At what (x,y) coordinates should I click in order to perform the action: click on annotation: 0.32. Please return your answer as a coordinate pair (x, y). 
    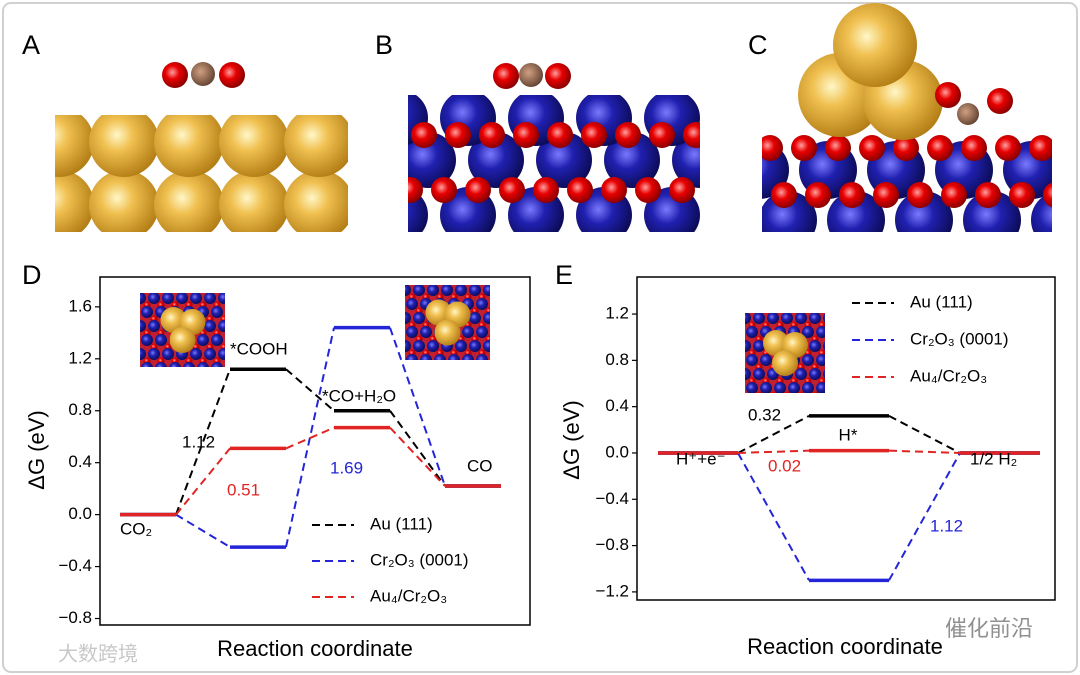
    Looking at the image, I should click on (764, 414).